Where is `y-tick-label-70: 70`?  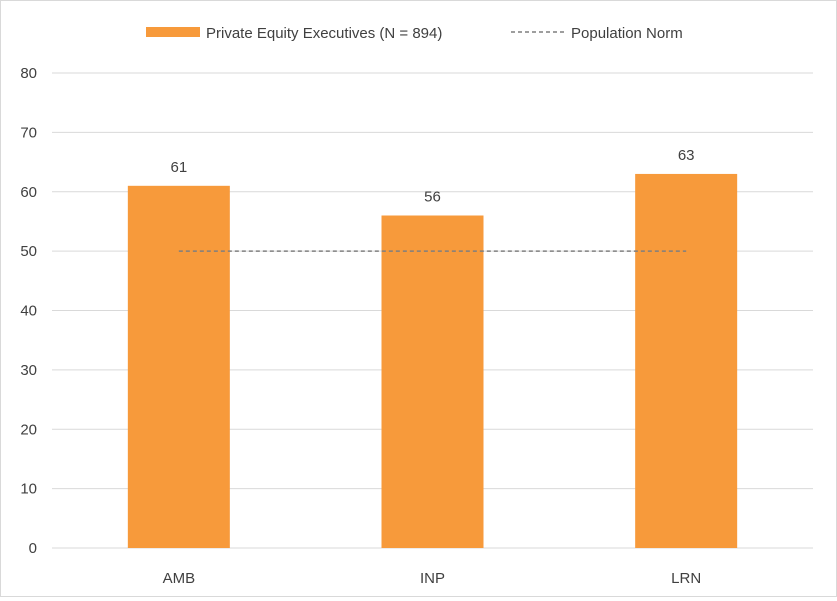
y-tick-label-70: 70 is located at coordinates (28, 132).